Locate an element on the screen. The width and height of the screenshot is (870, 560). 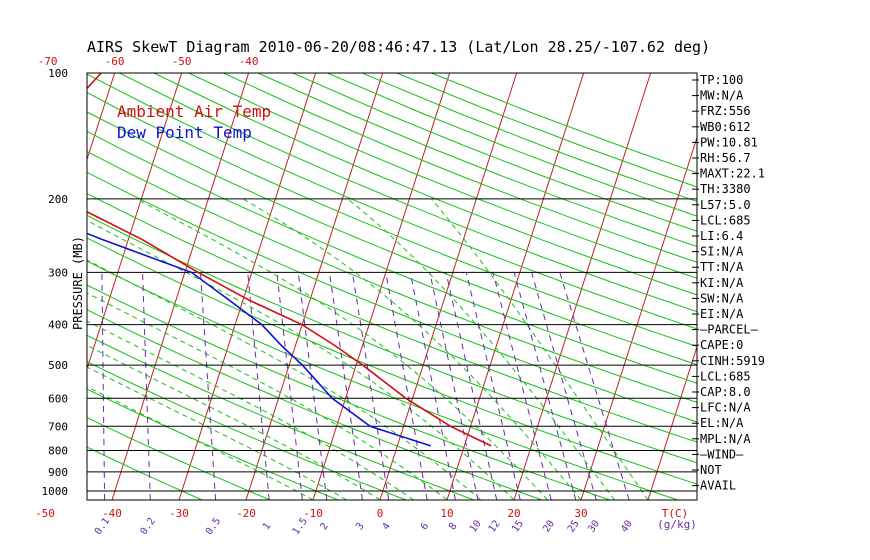
pressure-tick-label: 600 is located at coordinates (58, 398).